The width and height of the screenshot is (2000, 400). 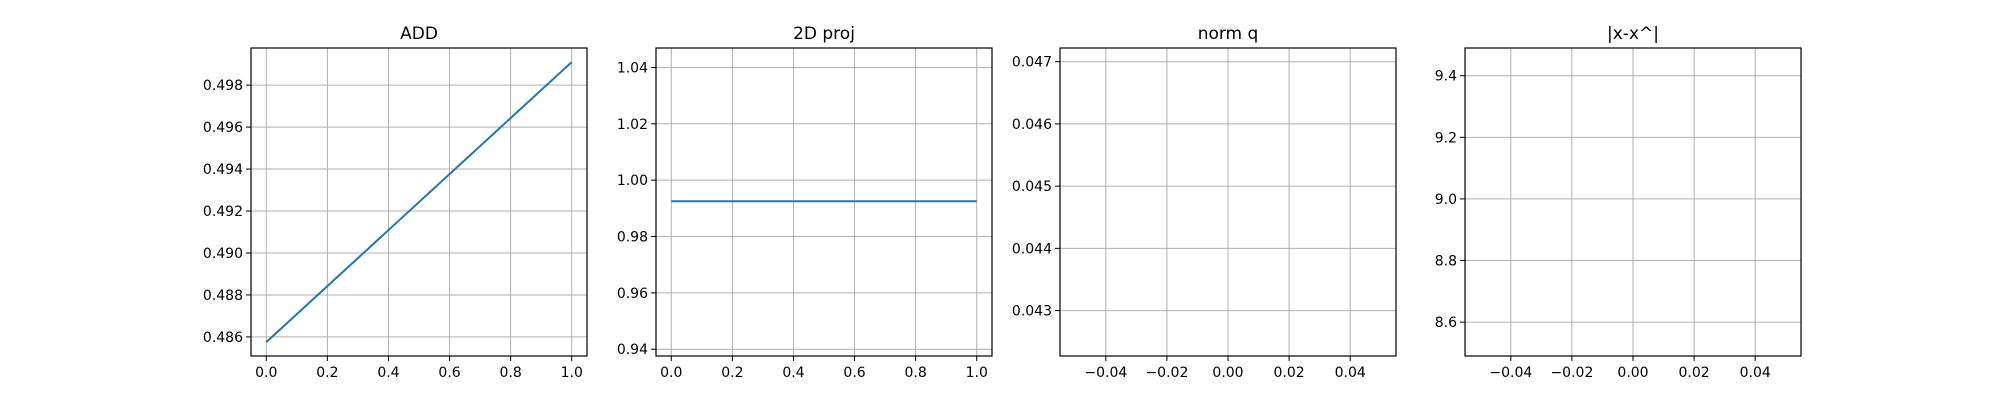 I want to click on y-tick-label: 9.4, so click(x=1446, y=77).